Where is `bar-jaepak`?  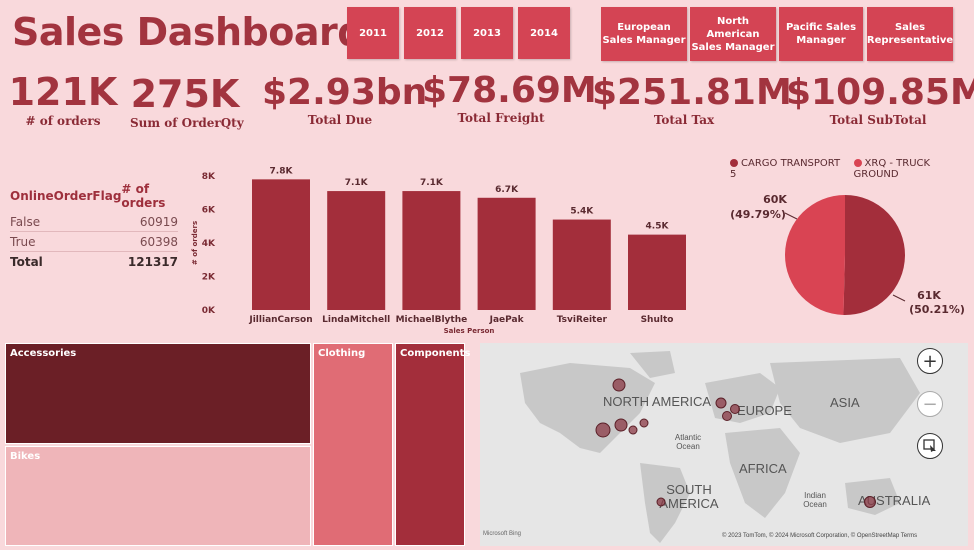
bar-jaepak is located at coordinates (506, 253).